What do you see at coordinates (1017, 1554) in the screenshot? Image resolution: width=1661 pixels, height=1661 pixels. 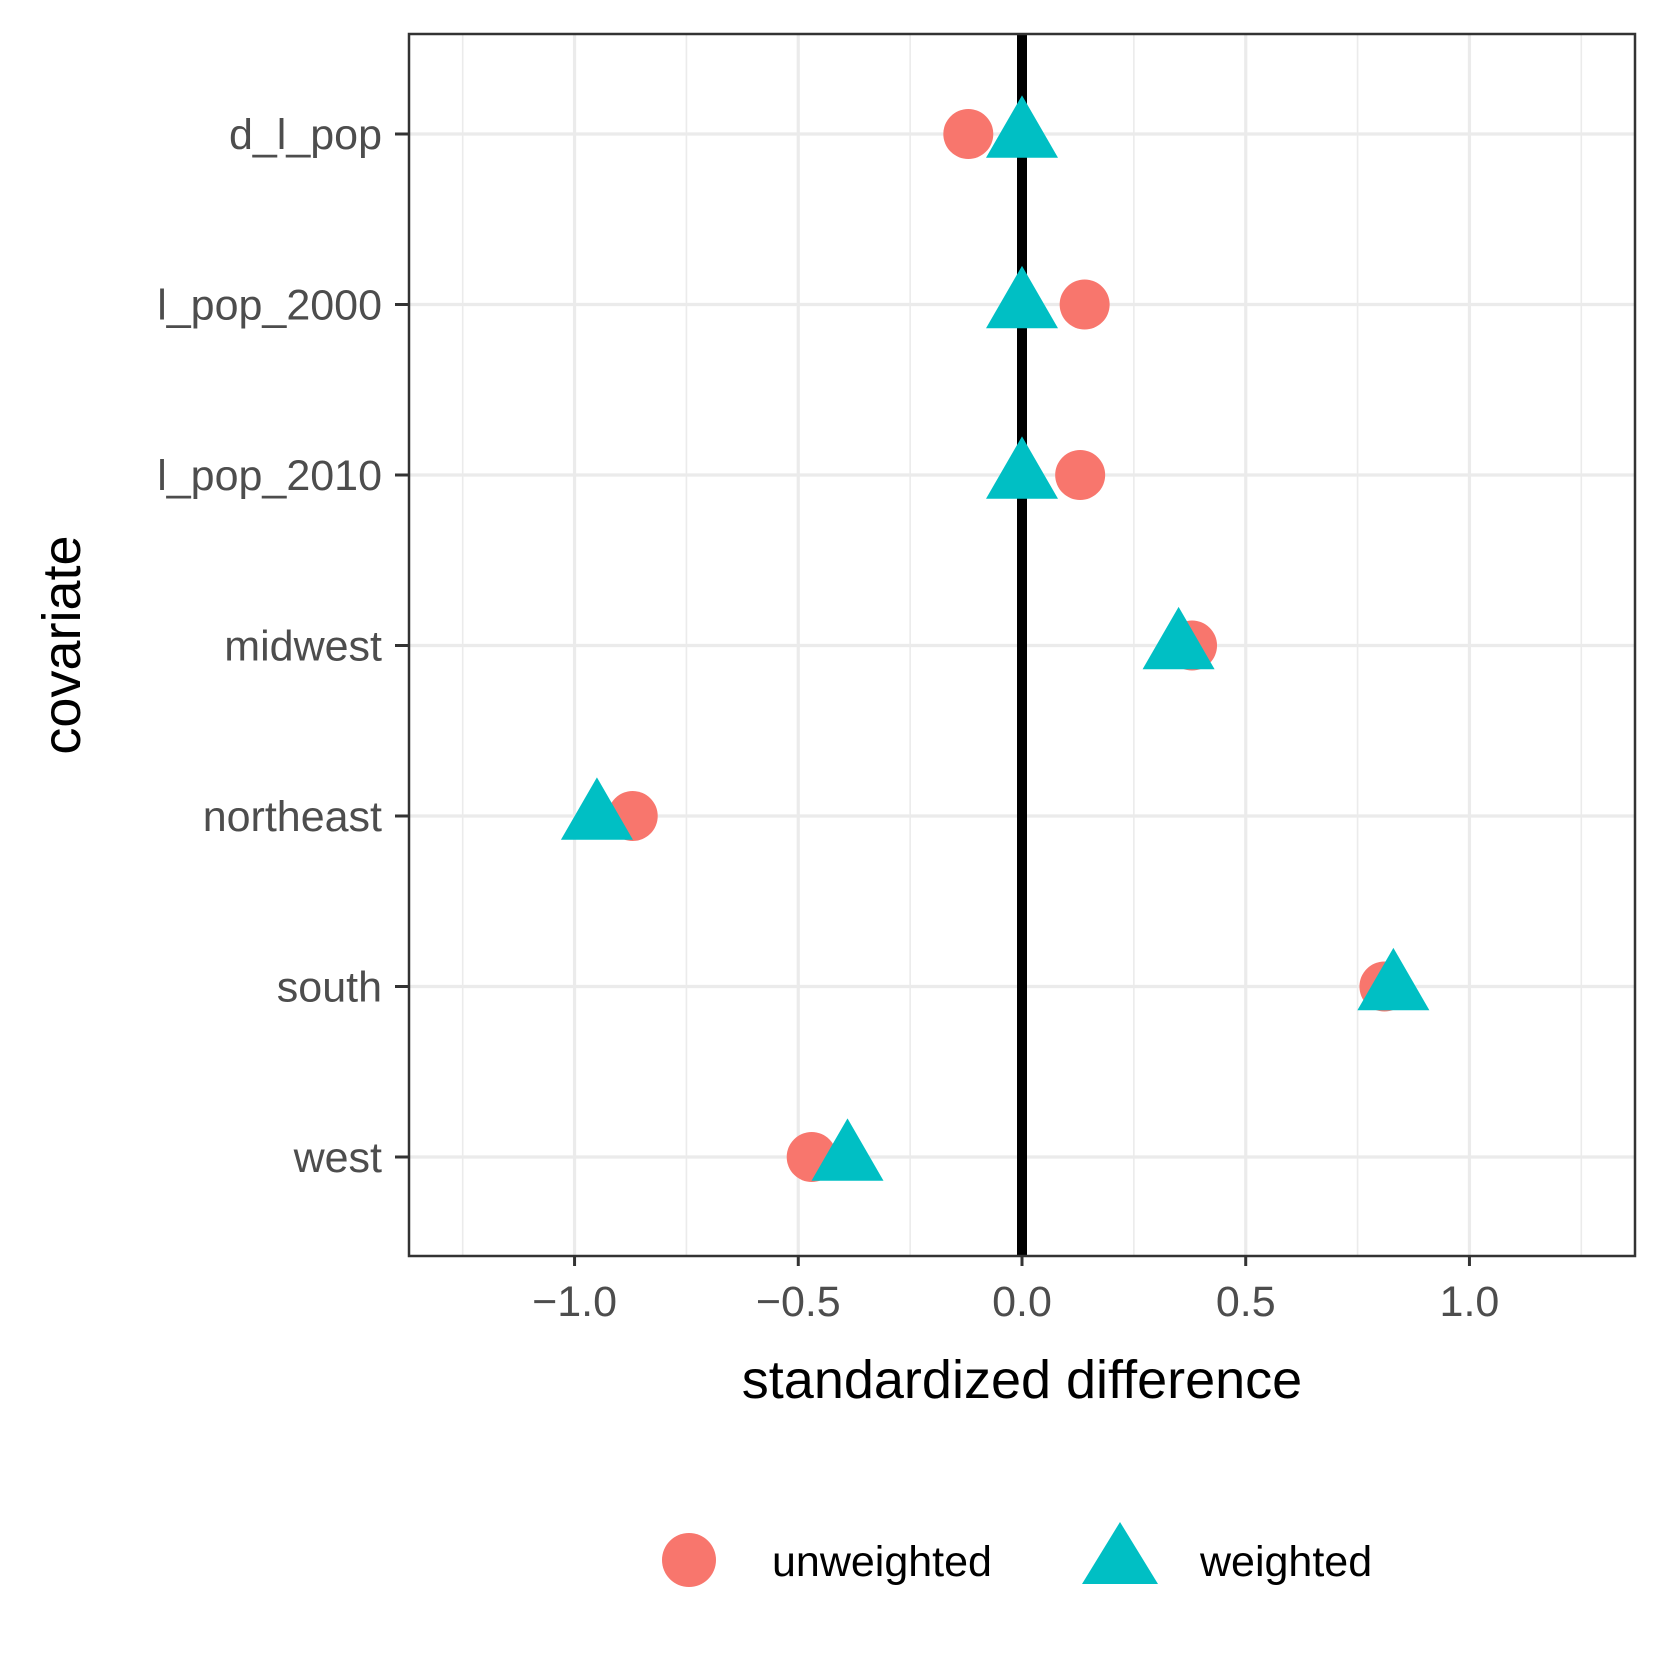 I see `legend: unweighted weighted` at bounding box center [1017, 1554].